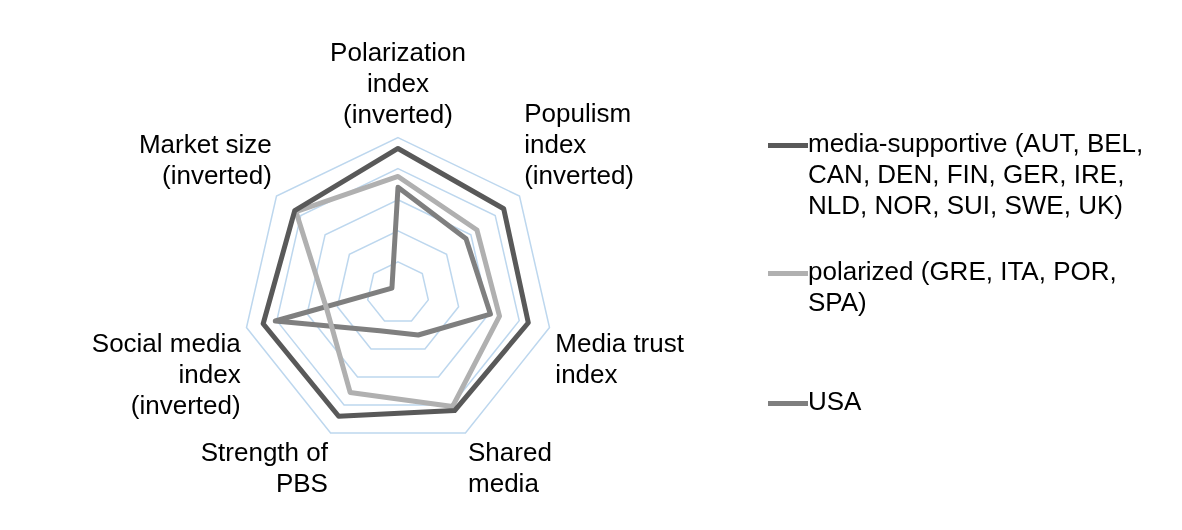 This screenshot has width=1182, height=530. What do you see at coordinates (579, 143) in the screenshot?
I see `spoke-label: Populism index (inverted)` at bounding box center [579, 143].